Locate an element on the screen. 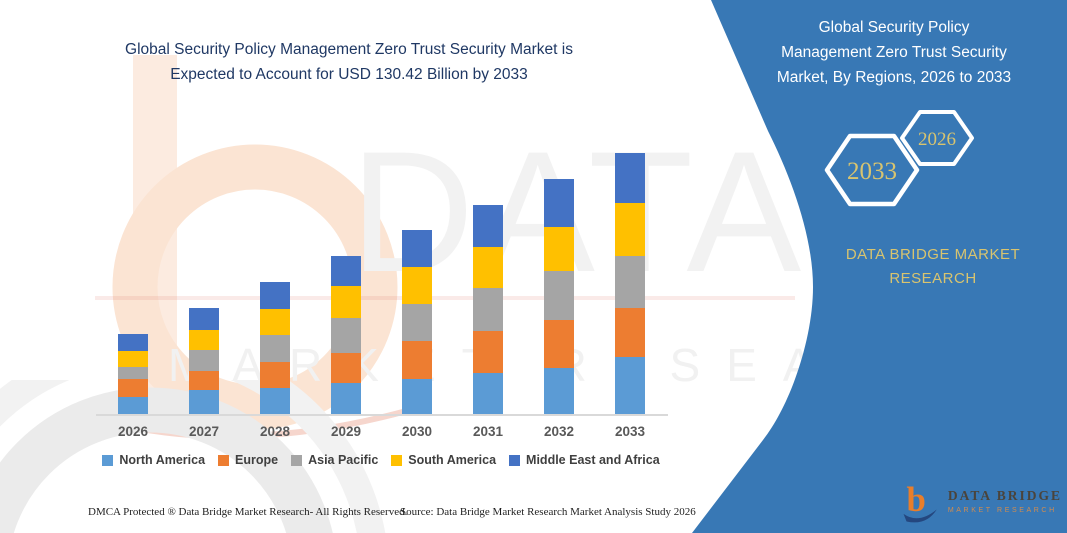 The height and width of the screenshot is (533, 1067). bar-segment-asia-pacific-2032 is located at coordinates (559, 295).